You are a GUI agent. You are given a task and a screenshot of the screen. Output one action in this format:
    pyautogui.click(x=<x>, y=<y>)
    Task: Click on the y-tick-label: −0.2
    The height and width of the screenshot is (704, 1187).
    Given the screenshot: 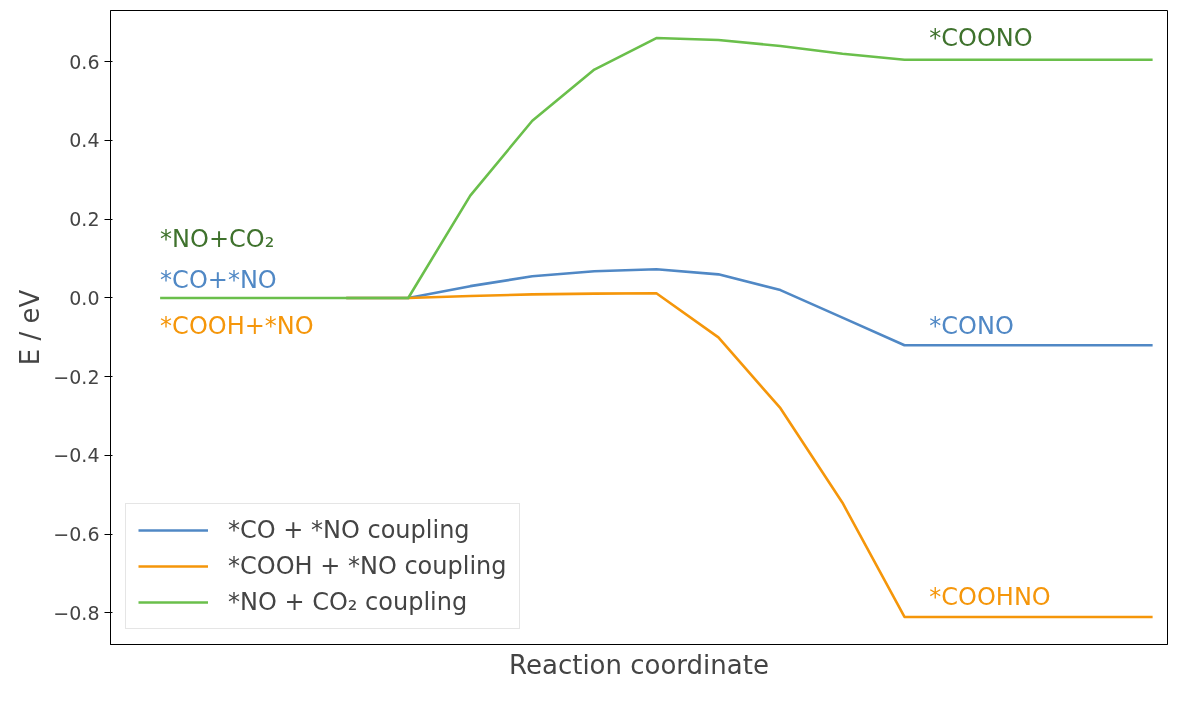 What is the action you would take?
    pyautogui.click(x=76, y=376)
    